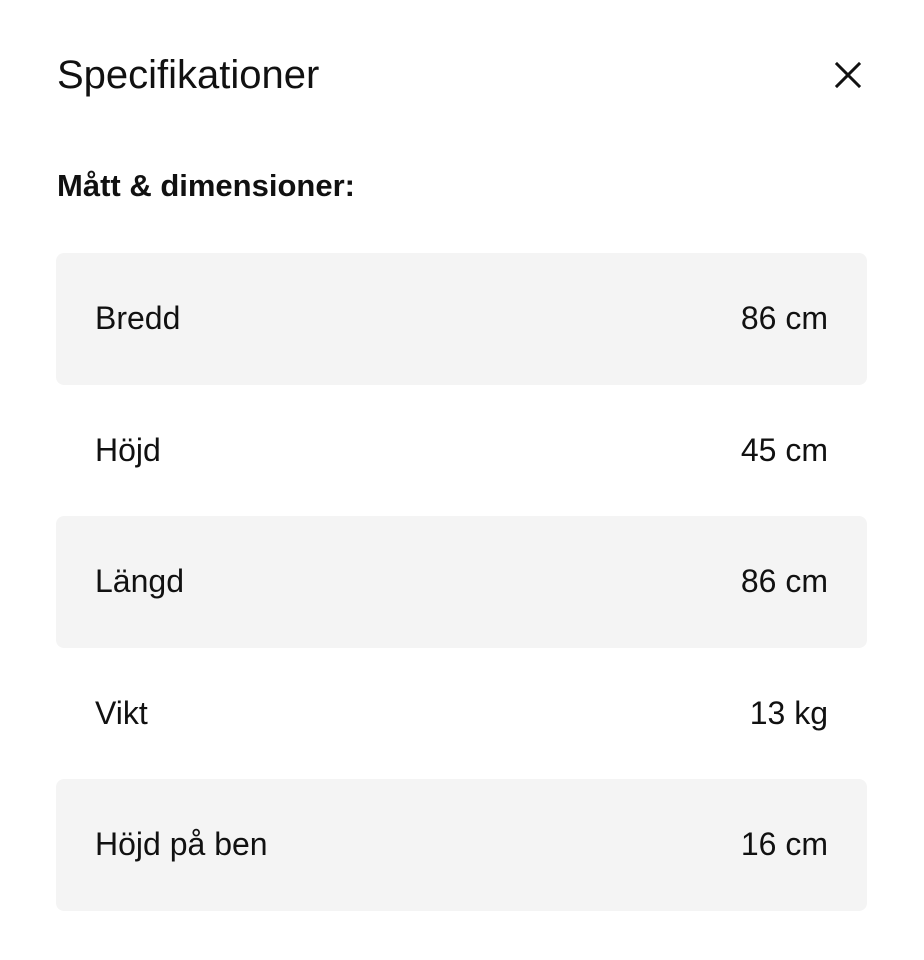  Describe the element at coordinates (206, 185) in the screenshot. I see `section-heading: Mått & dimensioner:` at that location.